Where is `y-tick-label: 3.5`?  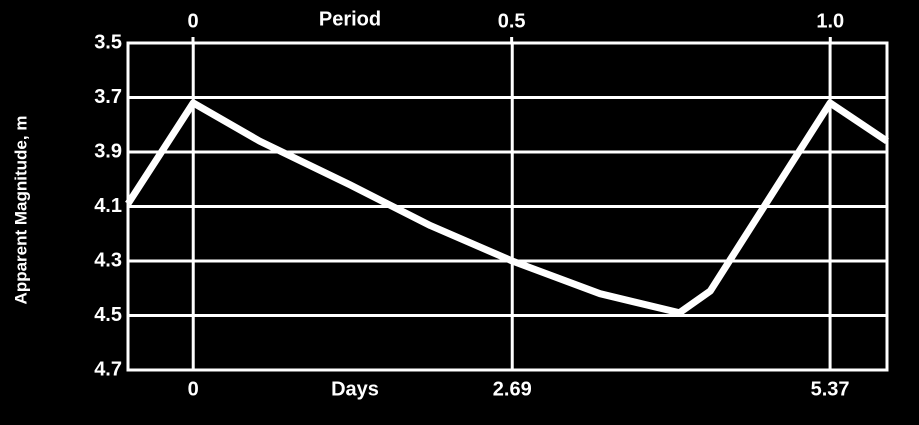 y-tick-label: 3.5 is located at coordinates (108, 42).